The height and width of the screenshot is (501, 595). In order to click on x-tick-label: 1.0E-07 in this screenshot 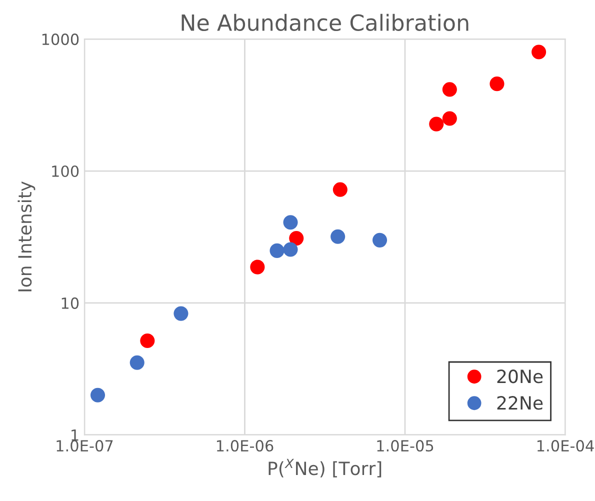, I will do `click(84, 446)`.